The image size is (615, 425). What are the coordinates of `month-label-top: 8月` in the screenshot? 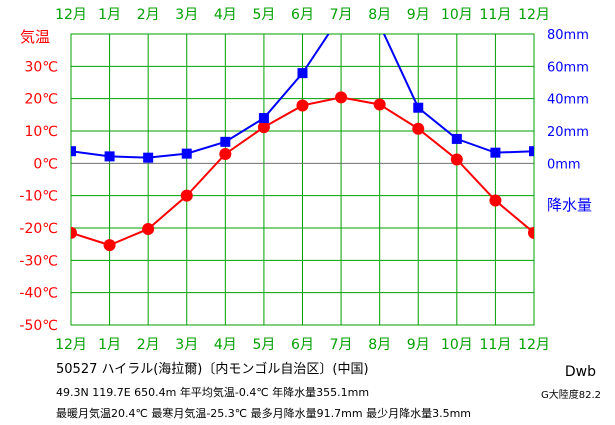 It's located at (379, 15).